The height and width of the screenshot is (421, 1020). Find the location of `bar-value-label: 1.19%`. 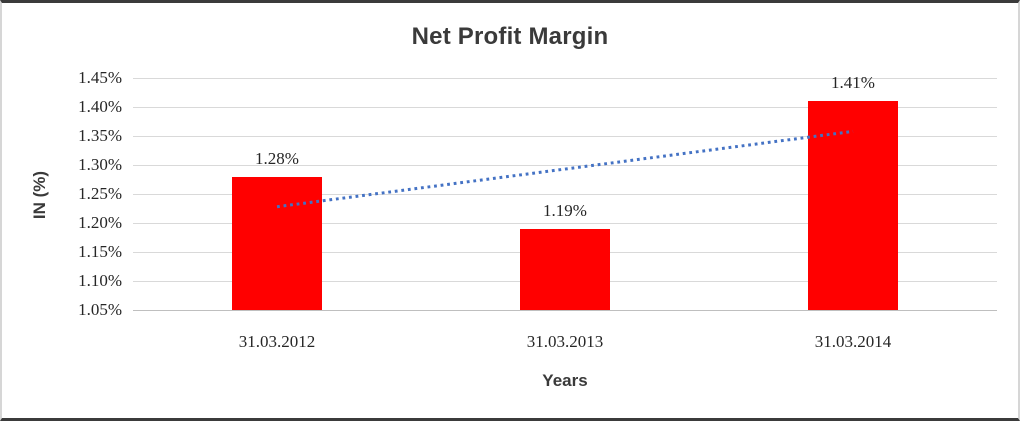

bar-value-label: 1.19% is located at coordinates (565, 210).